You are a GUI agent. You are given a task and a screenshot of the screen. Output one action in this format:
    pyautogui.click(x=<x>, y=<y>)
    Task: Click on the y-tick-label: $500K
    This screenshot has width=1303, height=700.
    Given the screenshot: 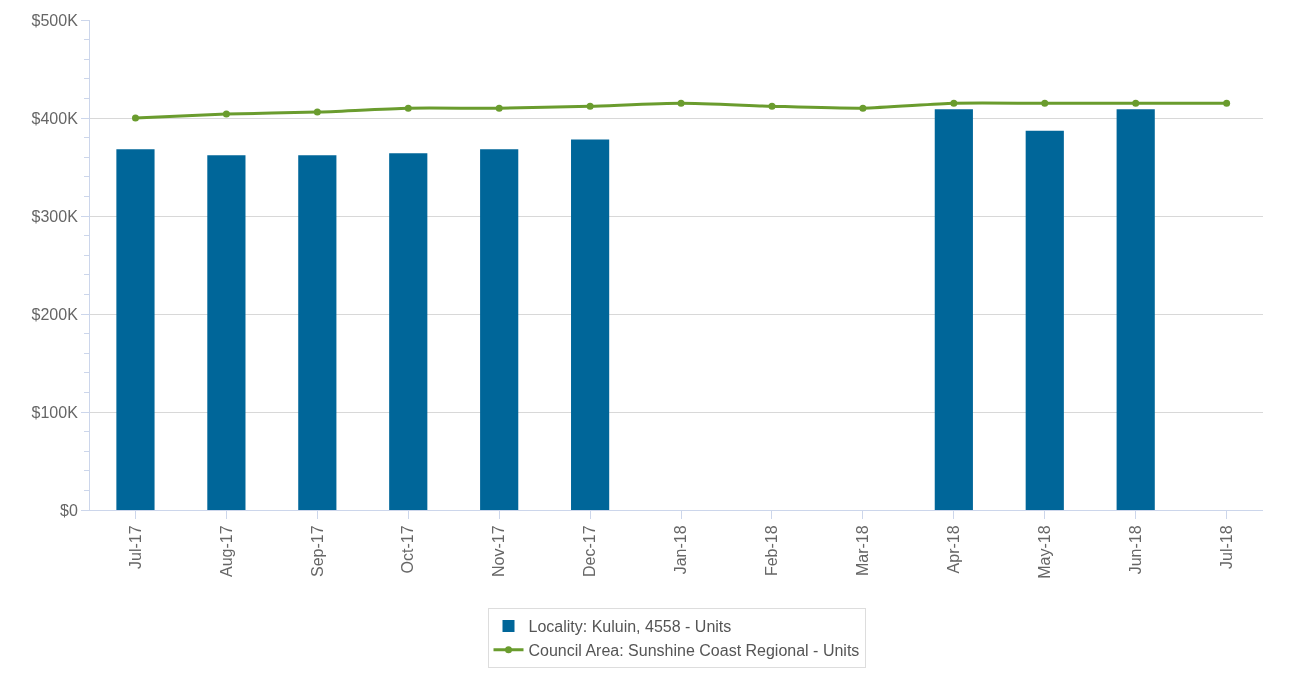 What is the action you would take?
    pyautogui.click(x=55, y=20)
    